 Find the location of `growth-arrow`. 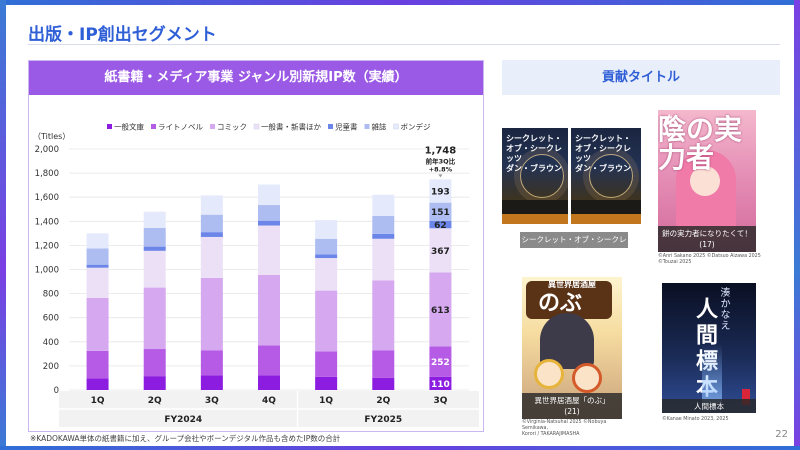

growth-arrow is located at coordinates (440, 176).